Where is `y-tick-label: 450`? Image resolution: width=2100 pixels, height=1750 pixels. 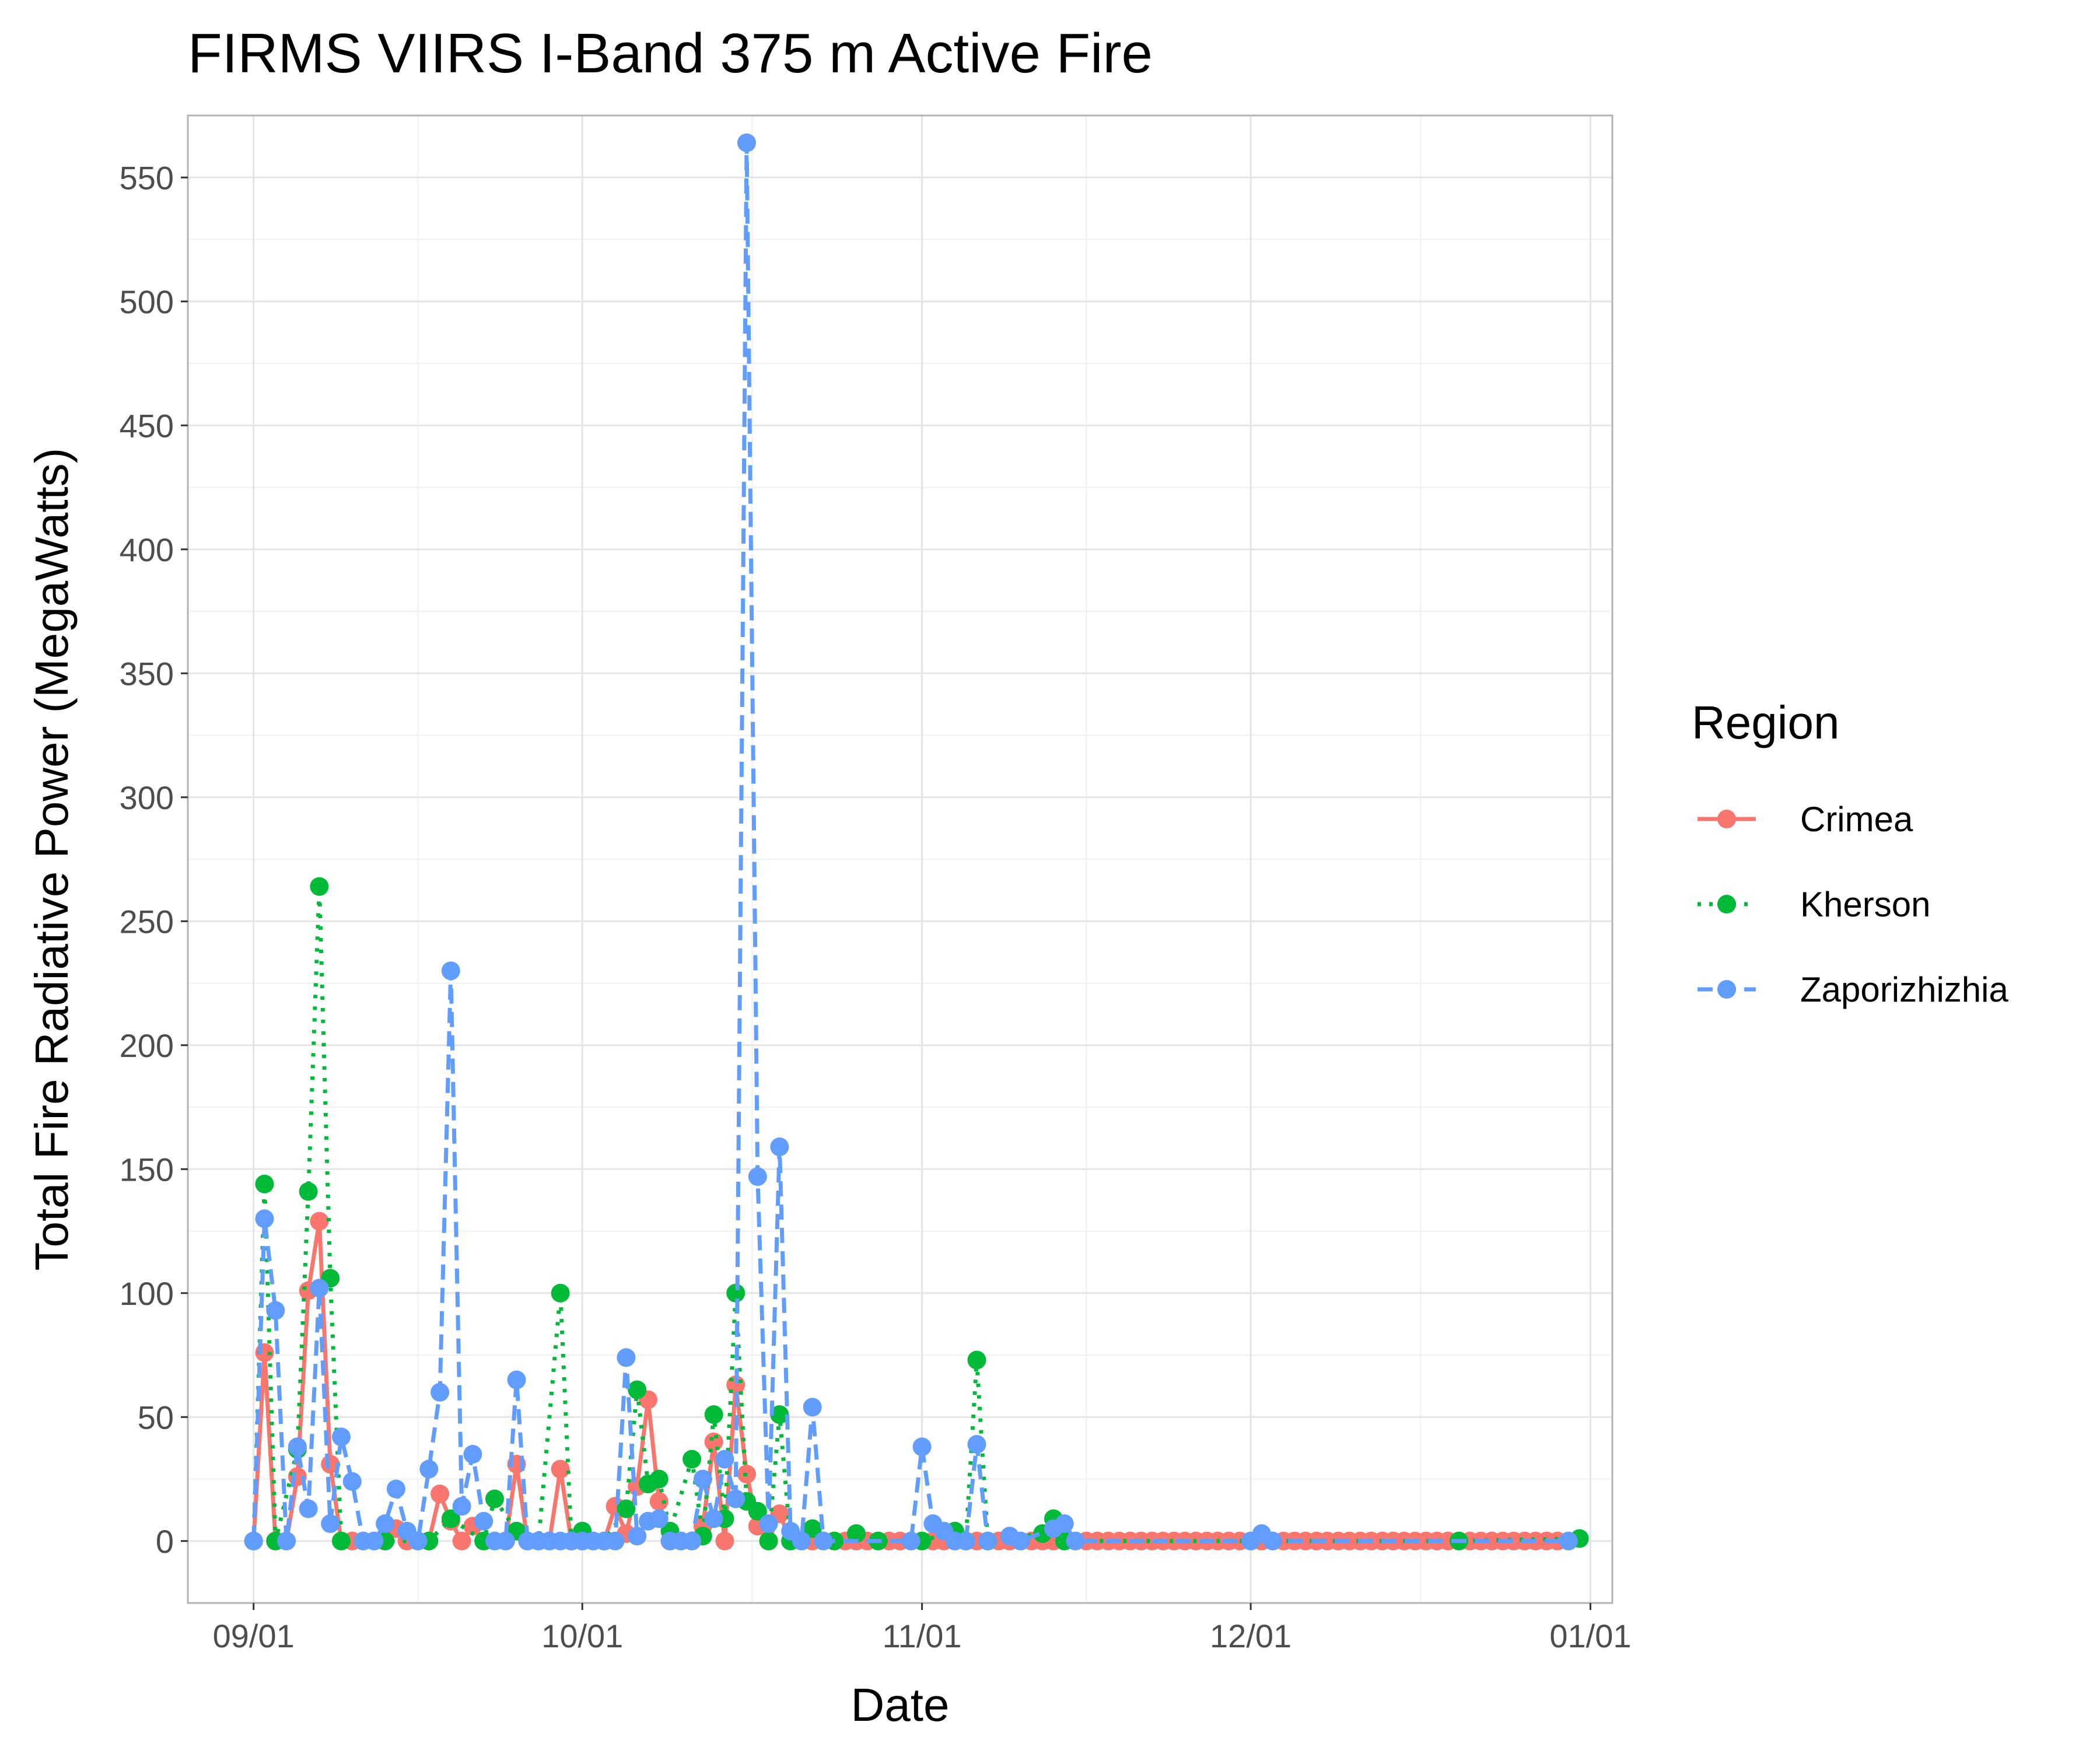
y-tick-label: 450 is located at coordinates (147, 426).